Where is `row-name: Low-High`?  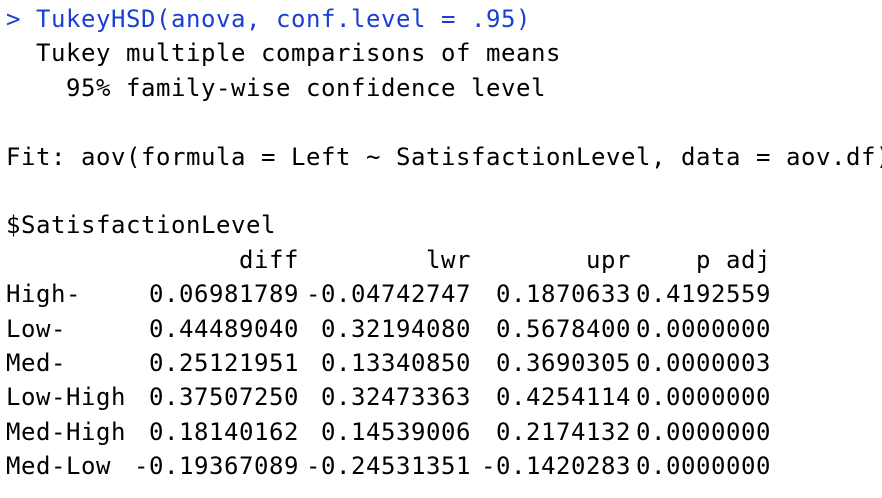 row-name: Low-High is located at coordinates (66, 397).